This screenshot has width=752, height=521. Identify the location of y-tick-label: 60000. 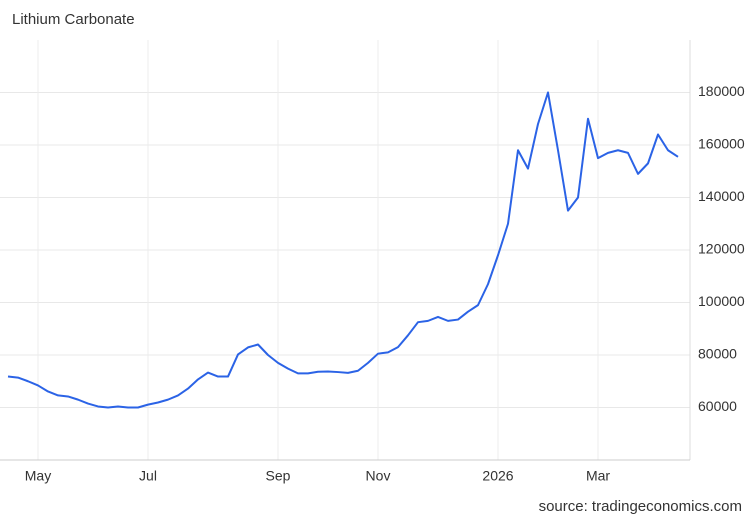
(717, 406).